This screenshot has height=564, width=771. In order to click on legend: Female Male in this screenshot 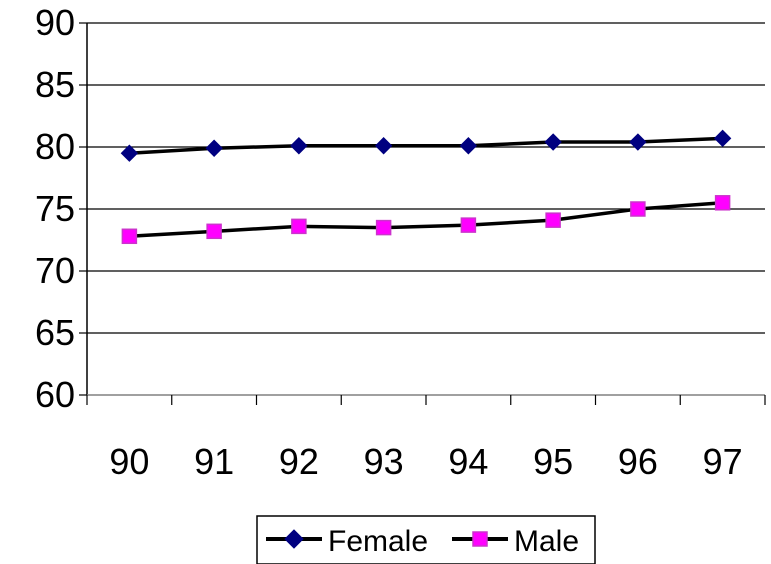, I will do `click(426, 539)`.